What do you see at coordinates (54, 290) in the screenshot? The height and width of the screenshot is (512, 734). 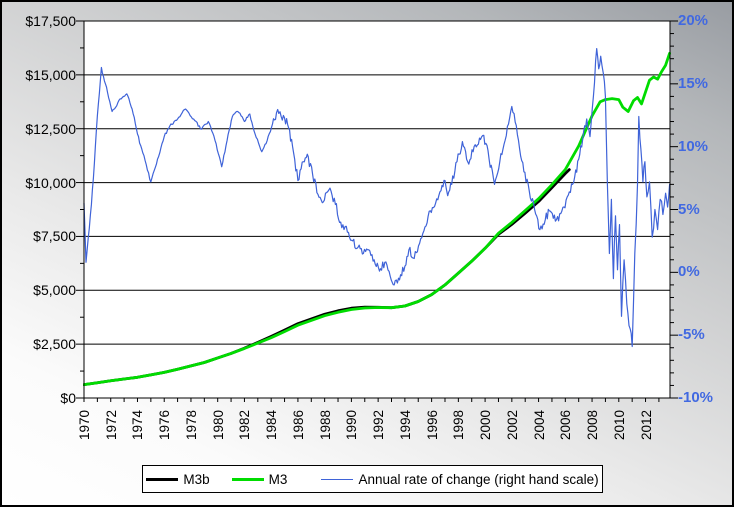 I see `left-axis-label: $5,000` at bounding box center [54, 290].